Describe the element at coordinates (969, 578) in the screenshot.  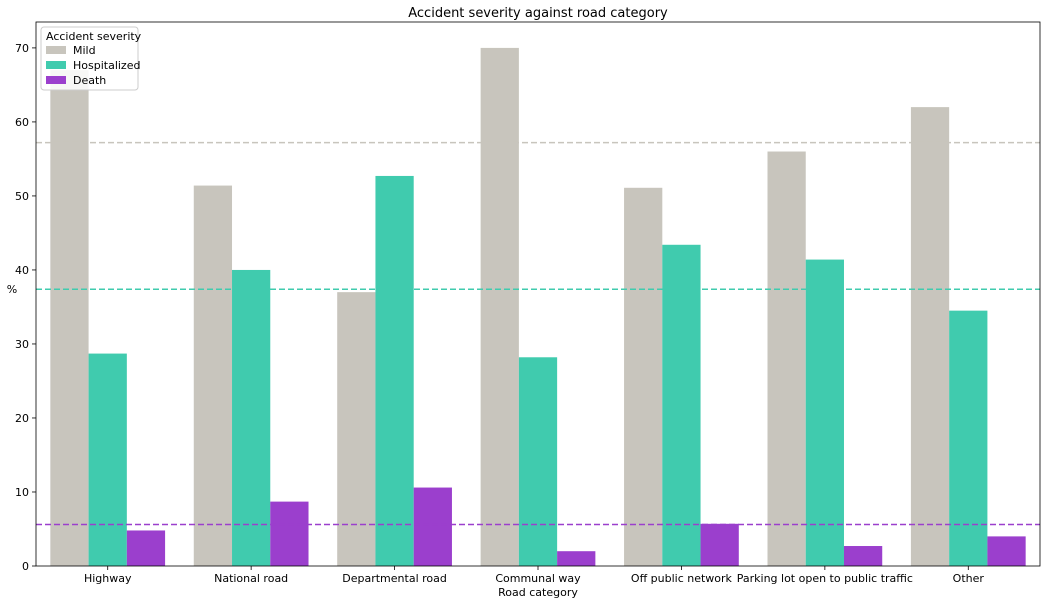
I see `x-tick-label: Other` at that location.